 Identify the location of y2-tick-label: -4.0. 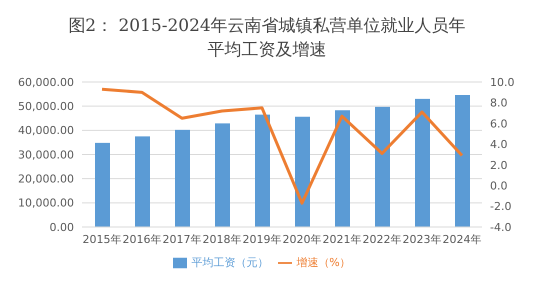
(501, 227).